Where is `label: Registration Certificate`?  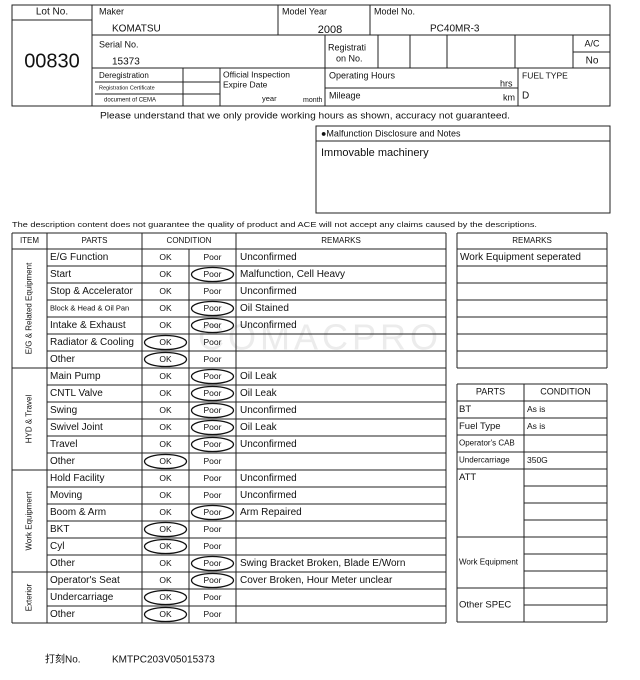 label: Registration Certificate is located at coordinates (127, 88).